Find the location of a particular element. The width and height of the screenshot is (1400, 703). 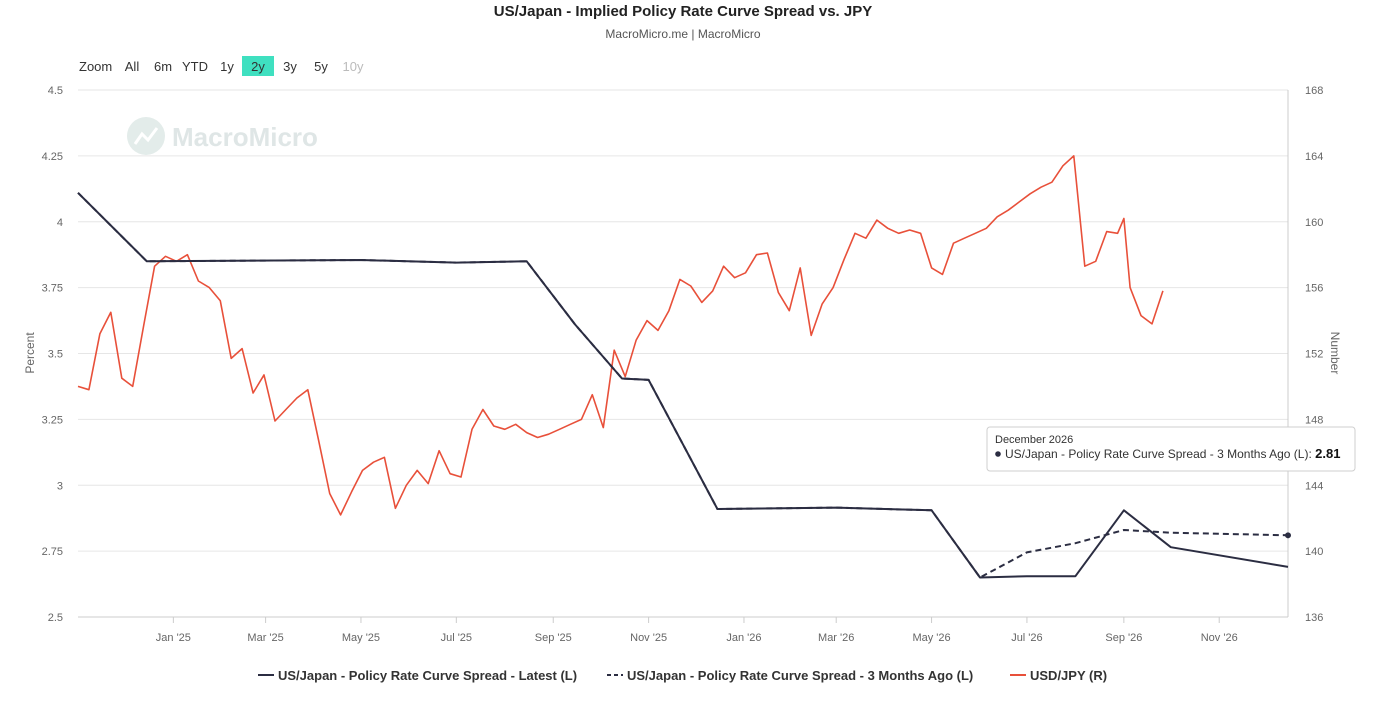

zoom-bar: Zoom All 6m YTD 1y 2y 3y 5y 10y is located at coordinates (221, 66).